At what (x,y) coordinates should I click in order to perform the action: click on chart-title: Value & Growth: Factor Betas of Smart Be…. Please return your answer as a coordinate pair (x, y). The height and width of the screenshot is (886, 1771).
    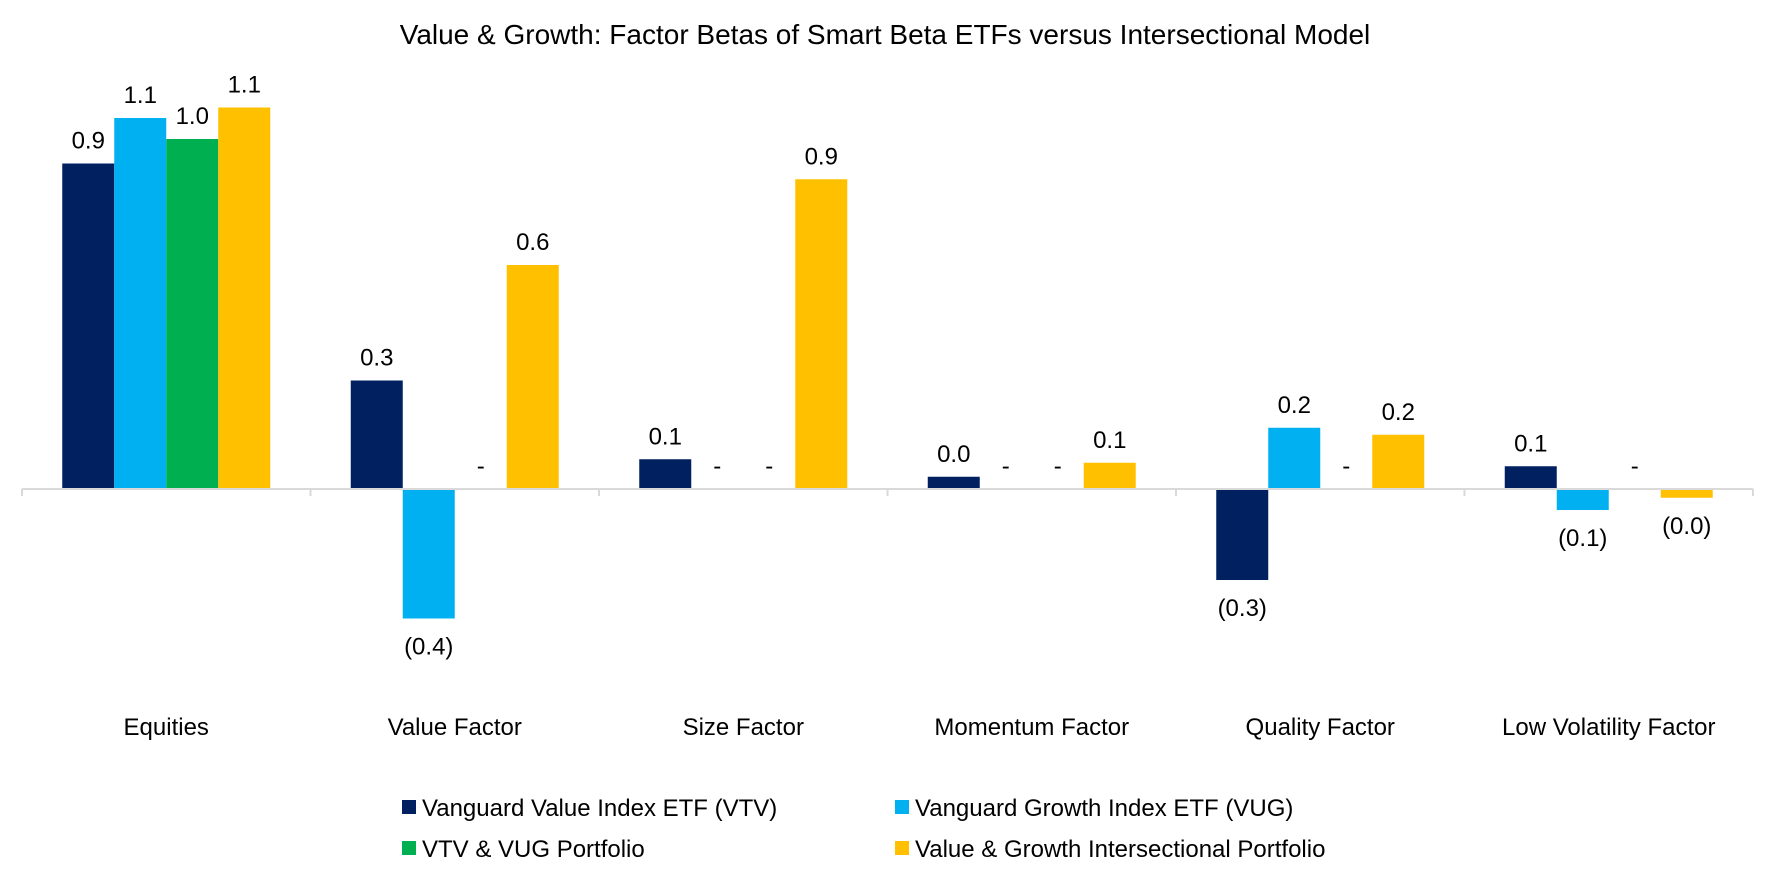
    Looking at the image, I should click on (885, 34).